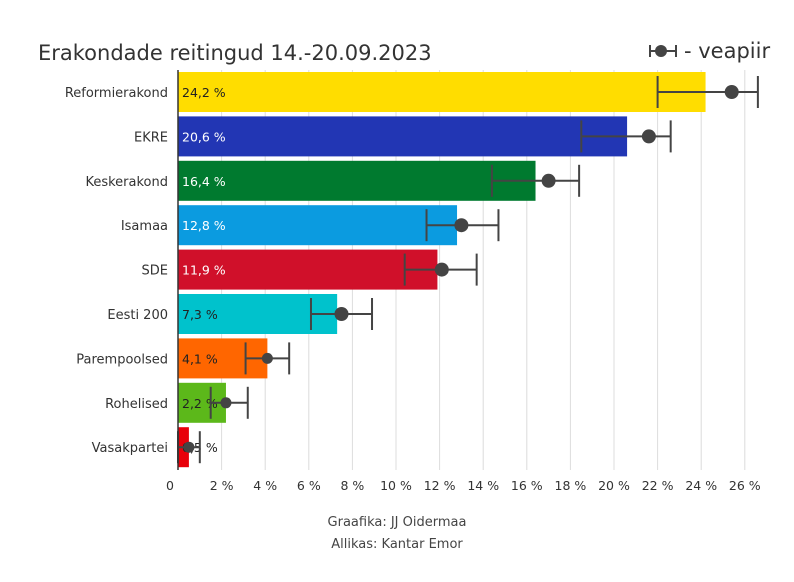  What do you see at coordinates (396, 485) in the screenshot?
I see `x-tick-label: 10 %` at bounding box center [396, 485].